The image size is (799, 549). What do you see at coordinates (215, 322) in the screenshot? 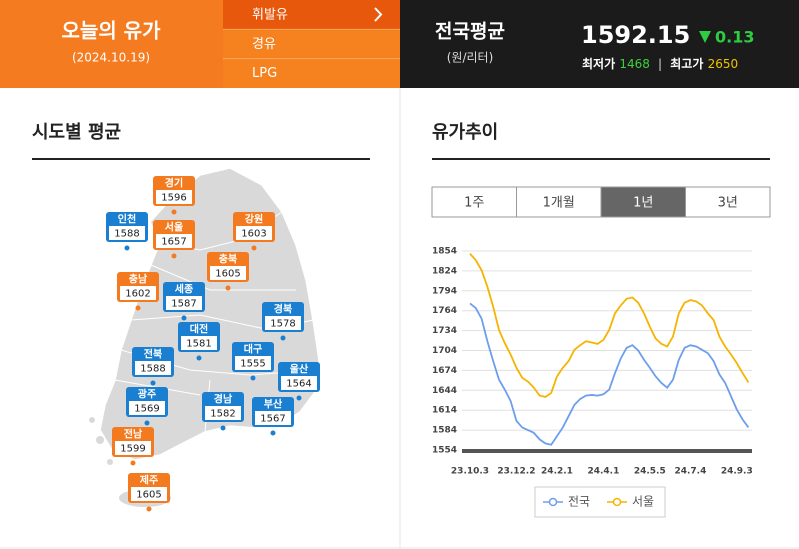
I see `map-borders` at bounding box center [215, 322].